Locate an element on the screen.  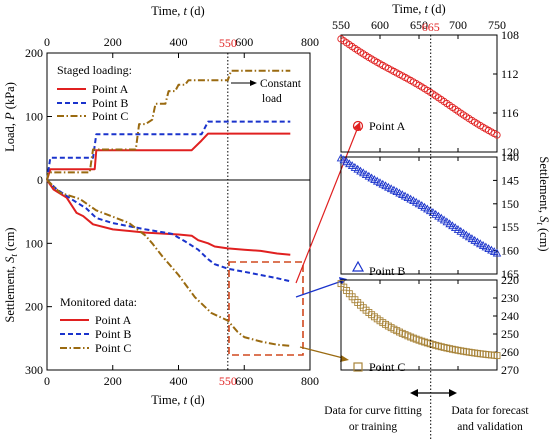
main-bottom-y-tick-label: 200 is located at coordinates (34, 307).